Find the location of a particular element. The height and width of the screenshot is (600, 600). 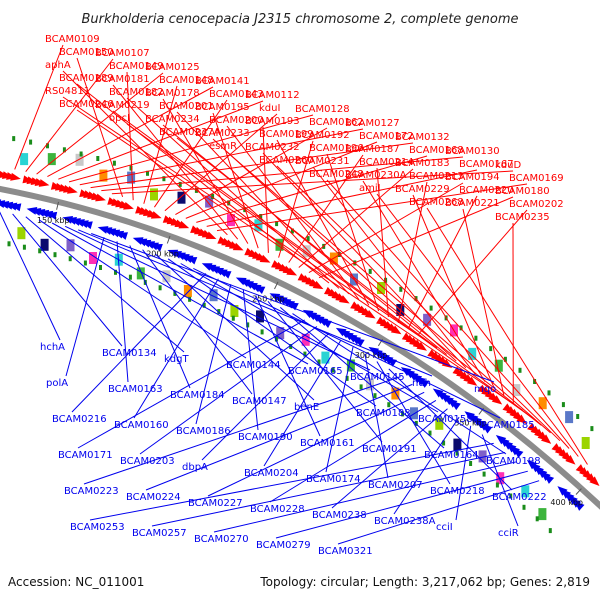

forward-gene-label: kduI is located at coordinates (269, 108).